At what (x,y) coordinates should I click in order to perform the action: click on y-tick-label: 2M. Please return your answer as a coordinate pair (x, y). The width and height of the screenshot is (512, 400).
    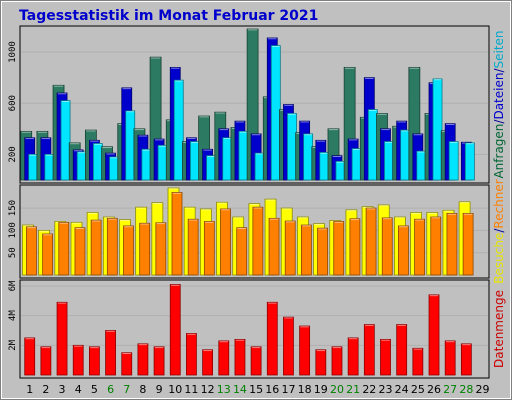
    Looking at the image, I should click on (13, 344).